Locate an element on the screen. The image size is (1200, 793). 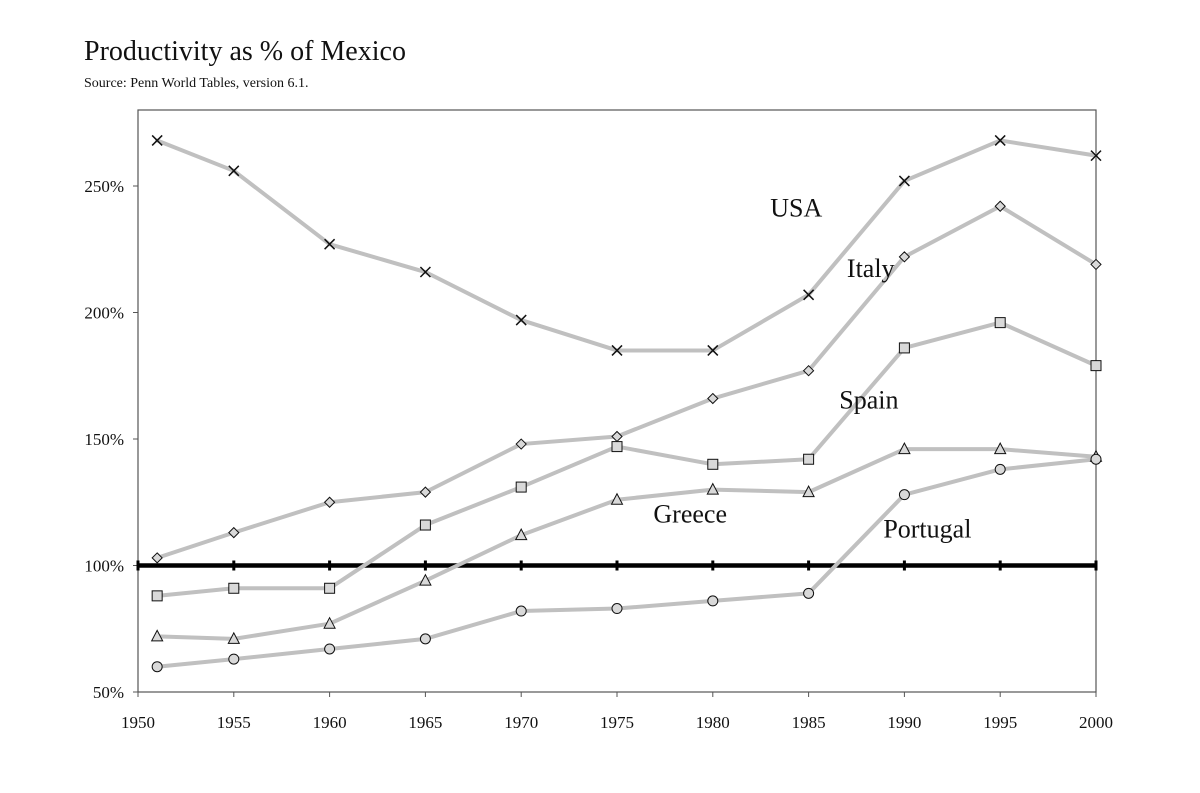
x-tick-label: 1970 is located at coordinates (521, 722).